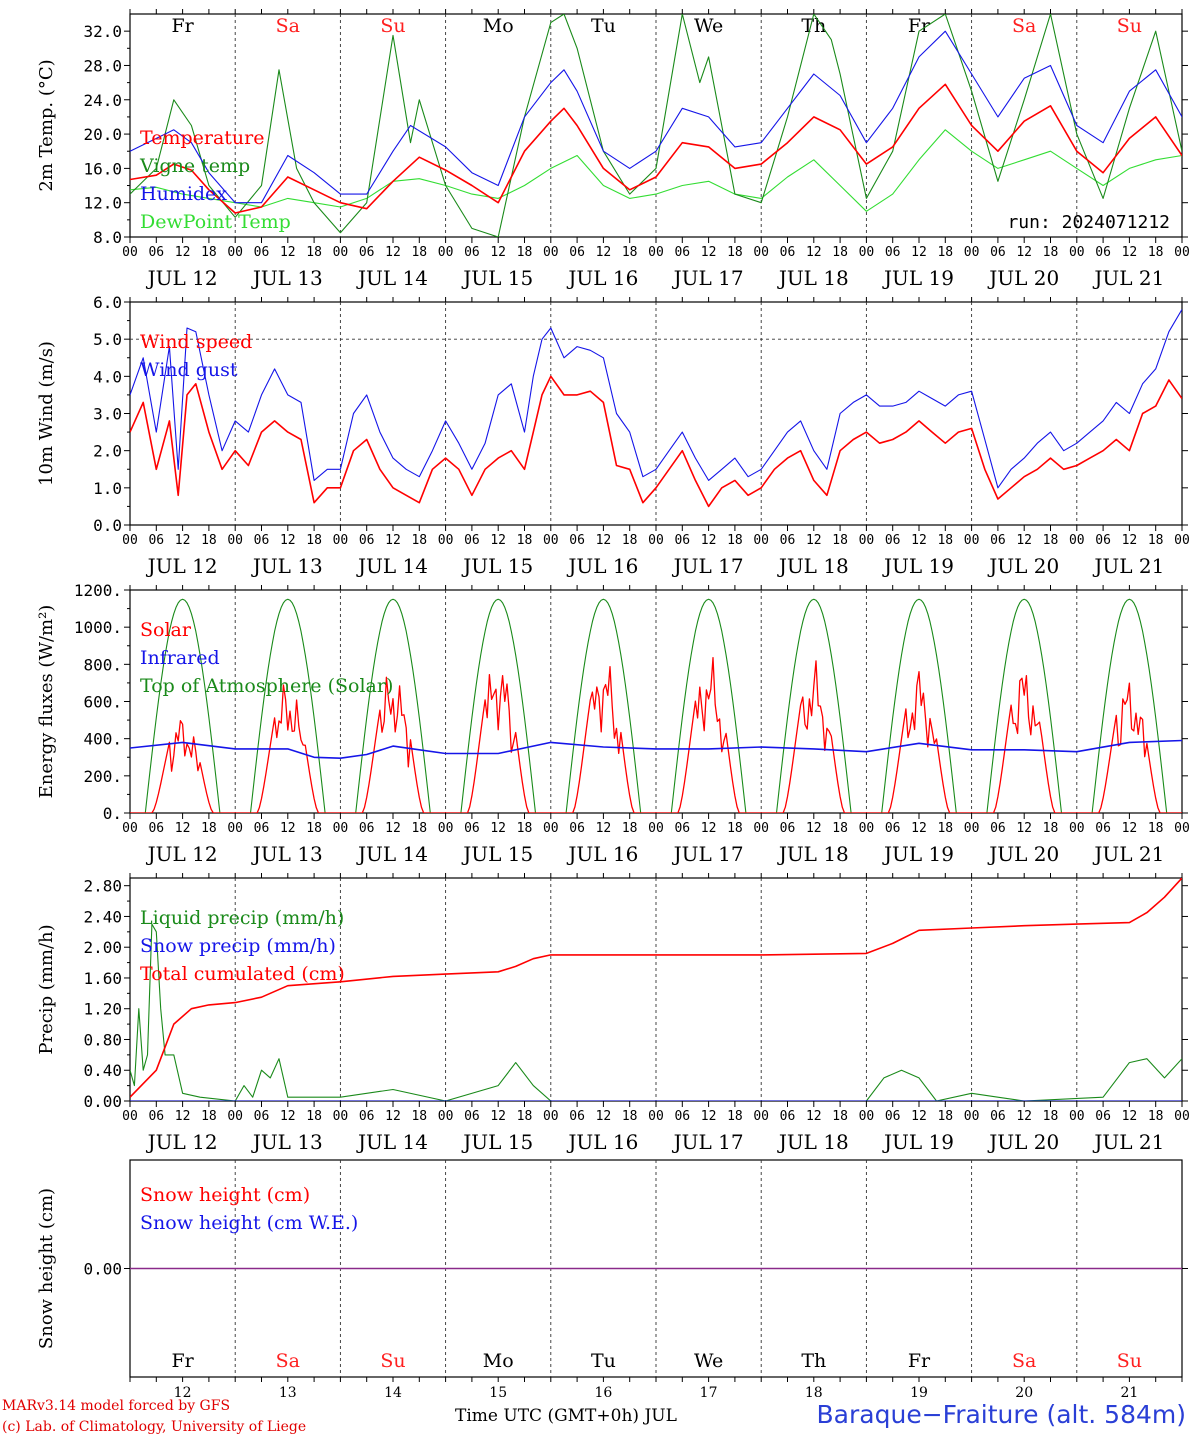  What do you see at coordinates (102, 978) in the screenshot?
I see `y-tick-label: 1.60` at bounding box center [102, 978].